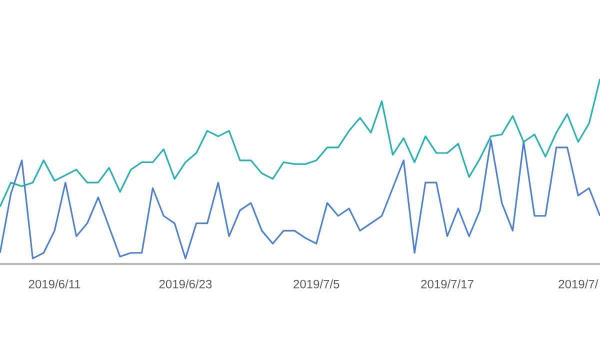 This screenshot has height=340, width=600. I want to click on x-tick-label: 2019/7/5, so click(317, 284).